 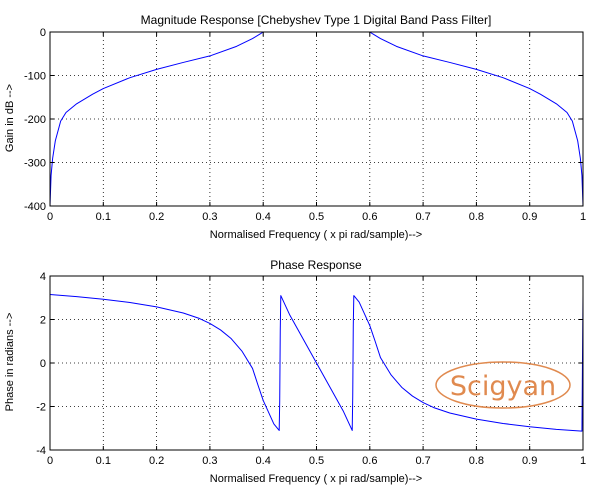 I want to click on magnitude-xtick-label: 0.9, so click(x=529, y=217).